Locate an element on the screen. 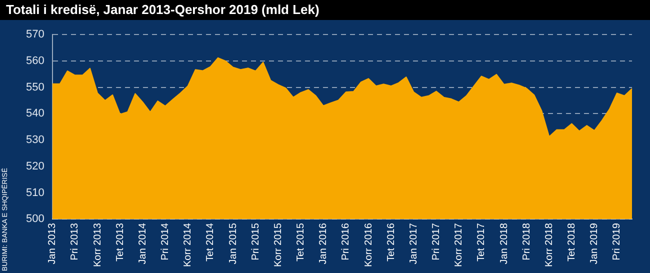 Image resolution: width=650 pixels, height=273 pixels. x-tick-label: Tet 2014 is located at coordinates (210, 242).